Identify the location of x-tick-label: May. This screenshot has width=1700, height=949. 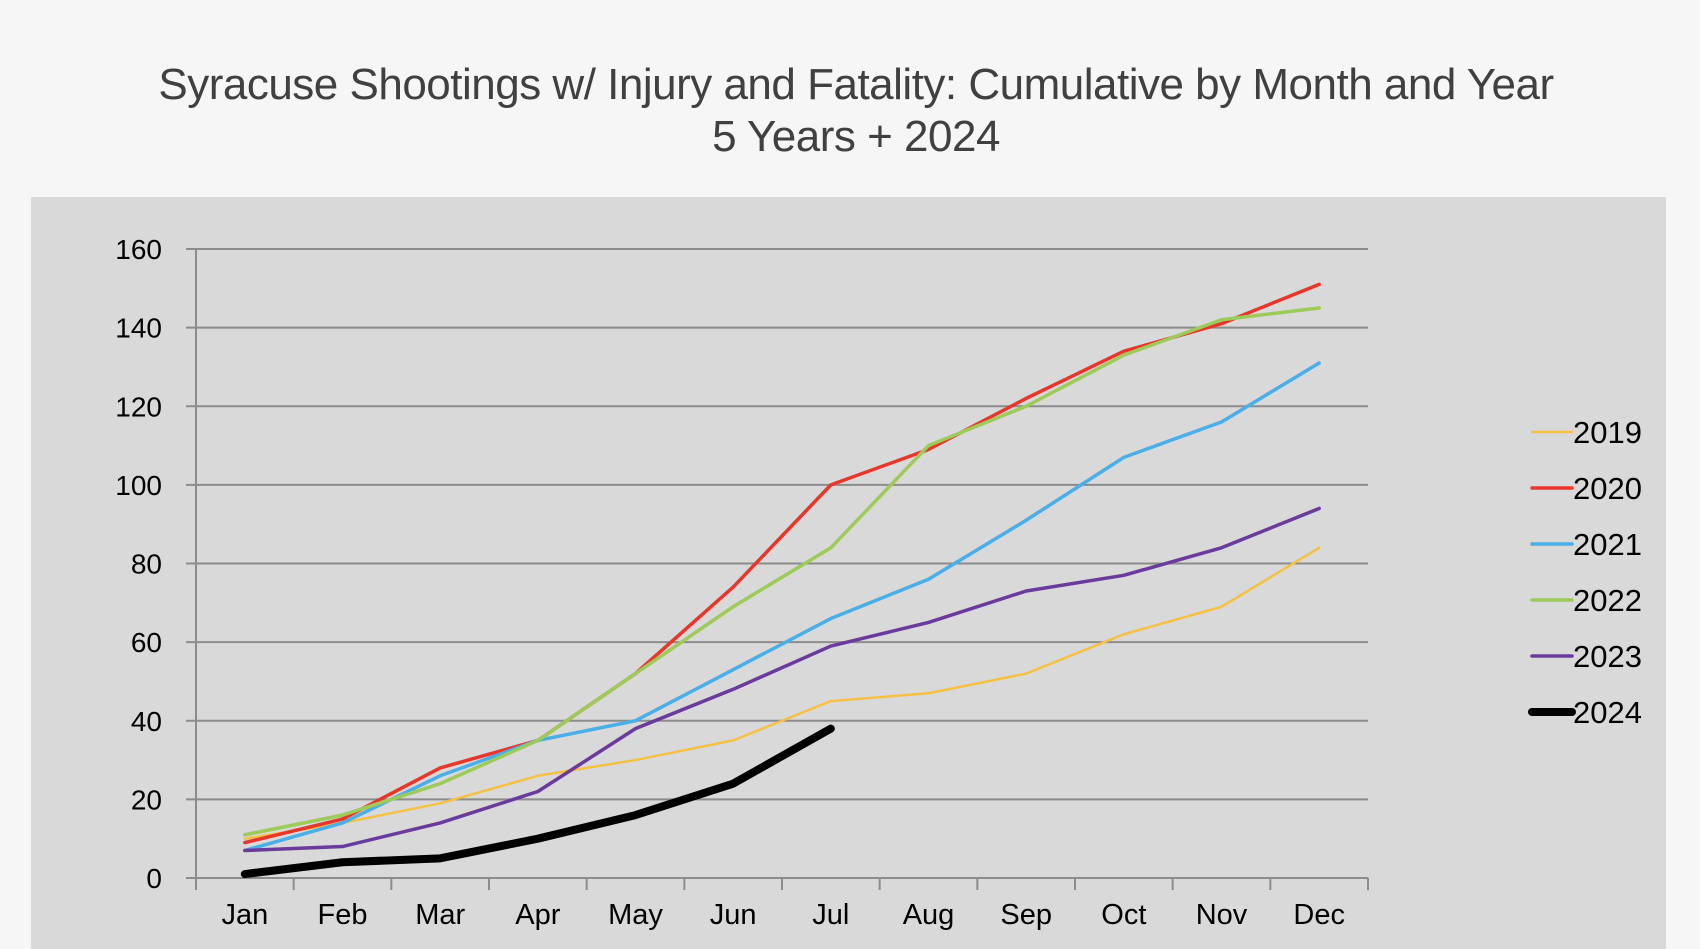
(635, 915).